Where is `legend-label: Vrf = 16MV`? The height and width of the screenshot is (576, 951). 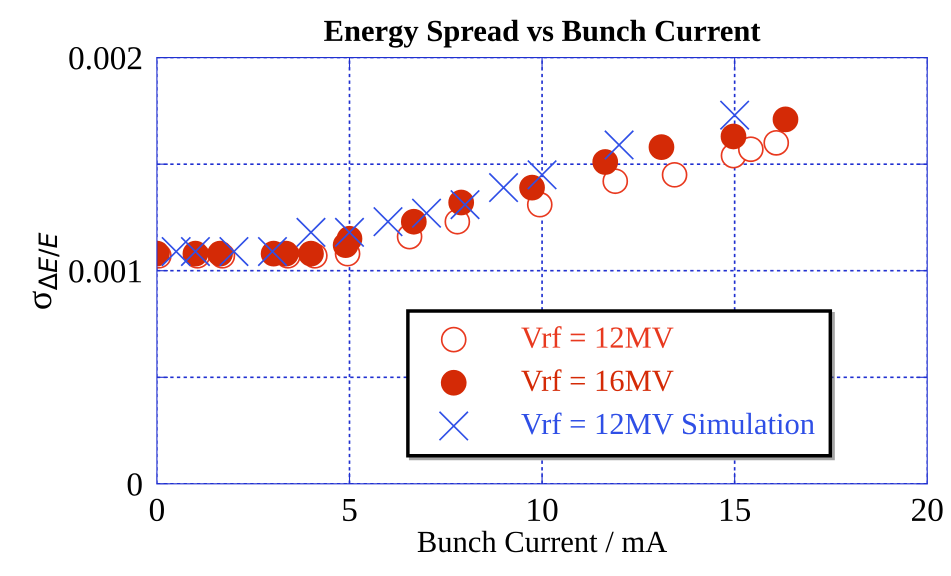
legend-label: Vrf = 16MV is located at coordinates (597, 380).